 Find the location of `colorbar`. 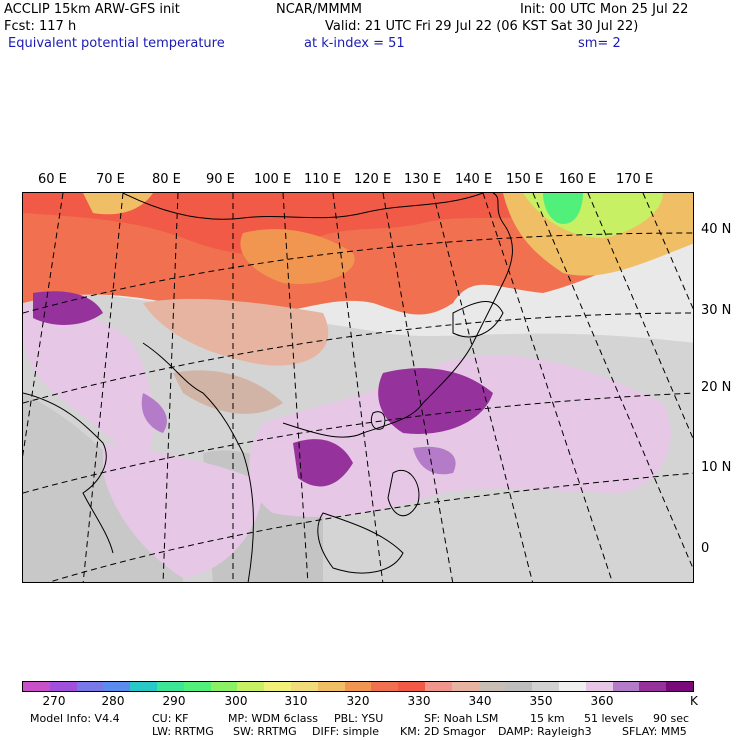

colorbar is located at coordinates (358, 686).